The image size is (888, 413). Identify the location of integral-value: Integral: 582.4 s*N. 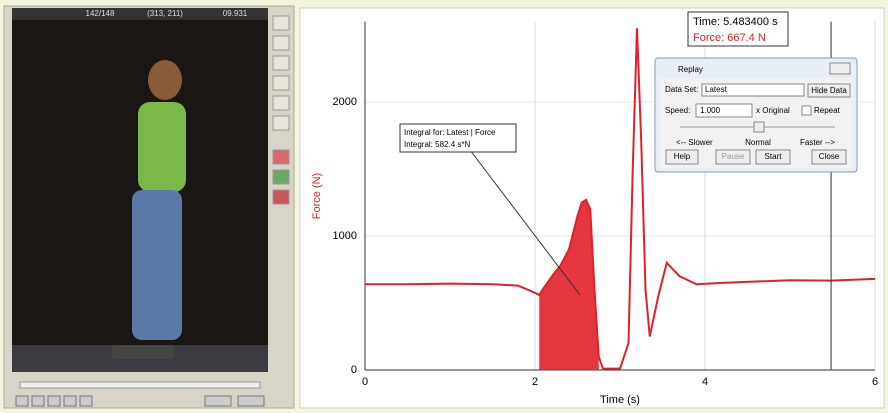
(437, 144).